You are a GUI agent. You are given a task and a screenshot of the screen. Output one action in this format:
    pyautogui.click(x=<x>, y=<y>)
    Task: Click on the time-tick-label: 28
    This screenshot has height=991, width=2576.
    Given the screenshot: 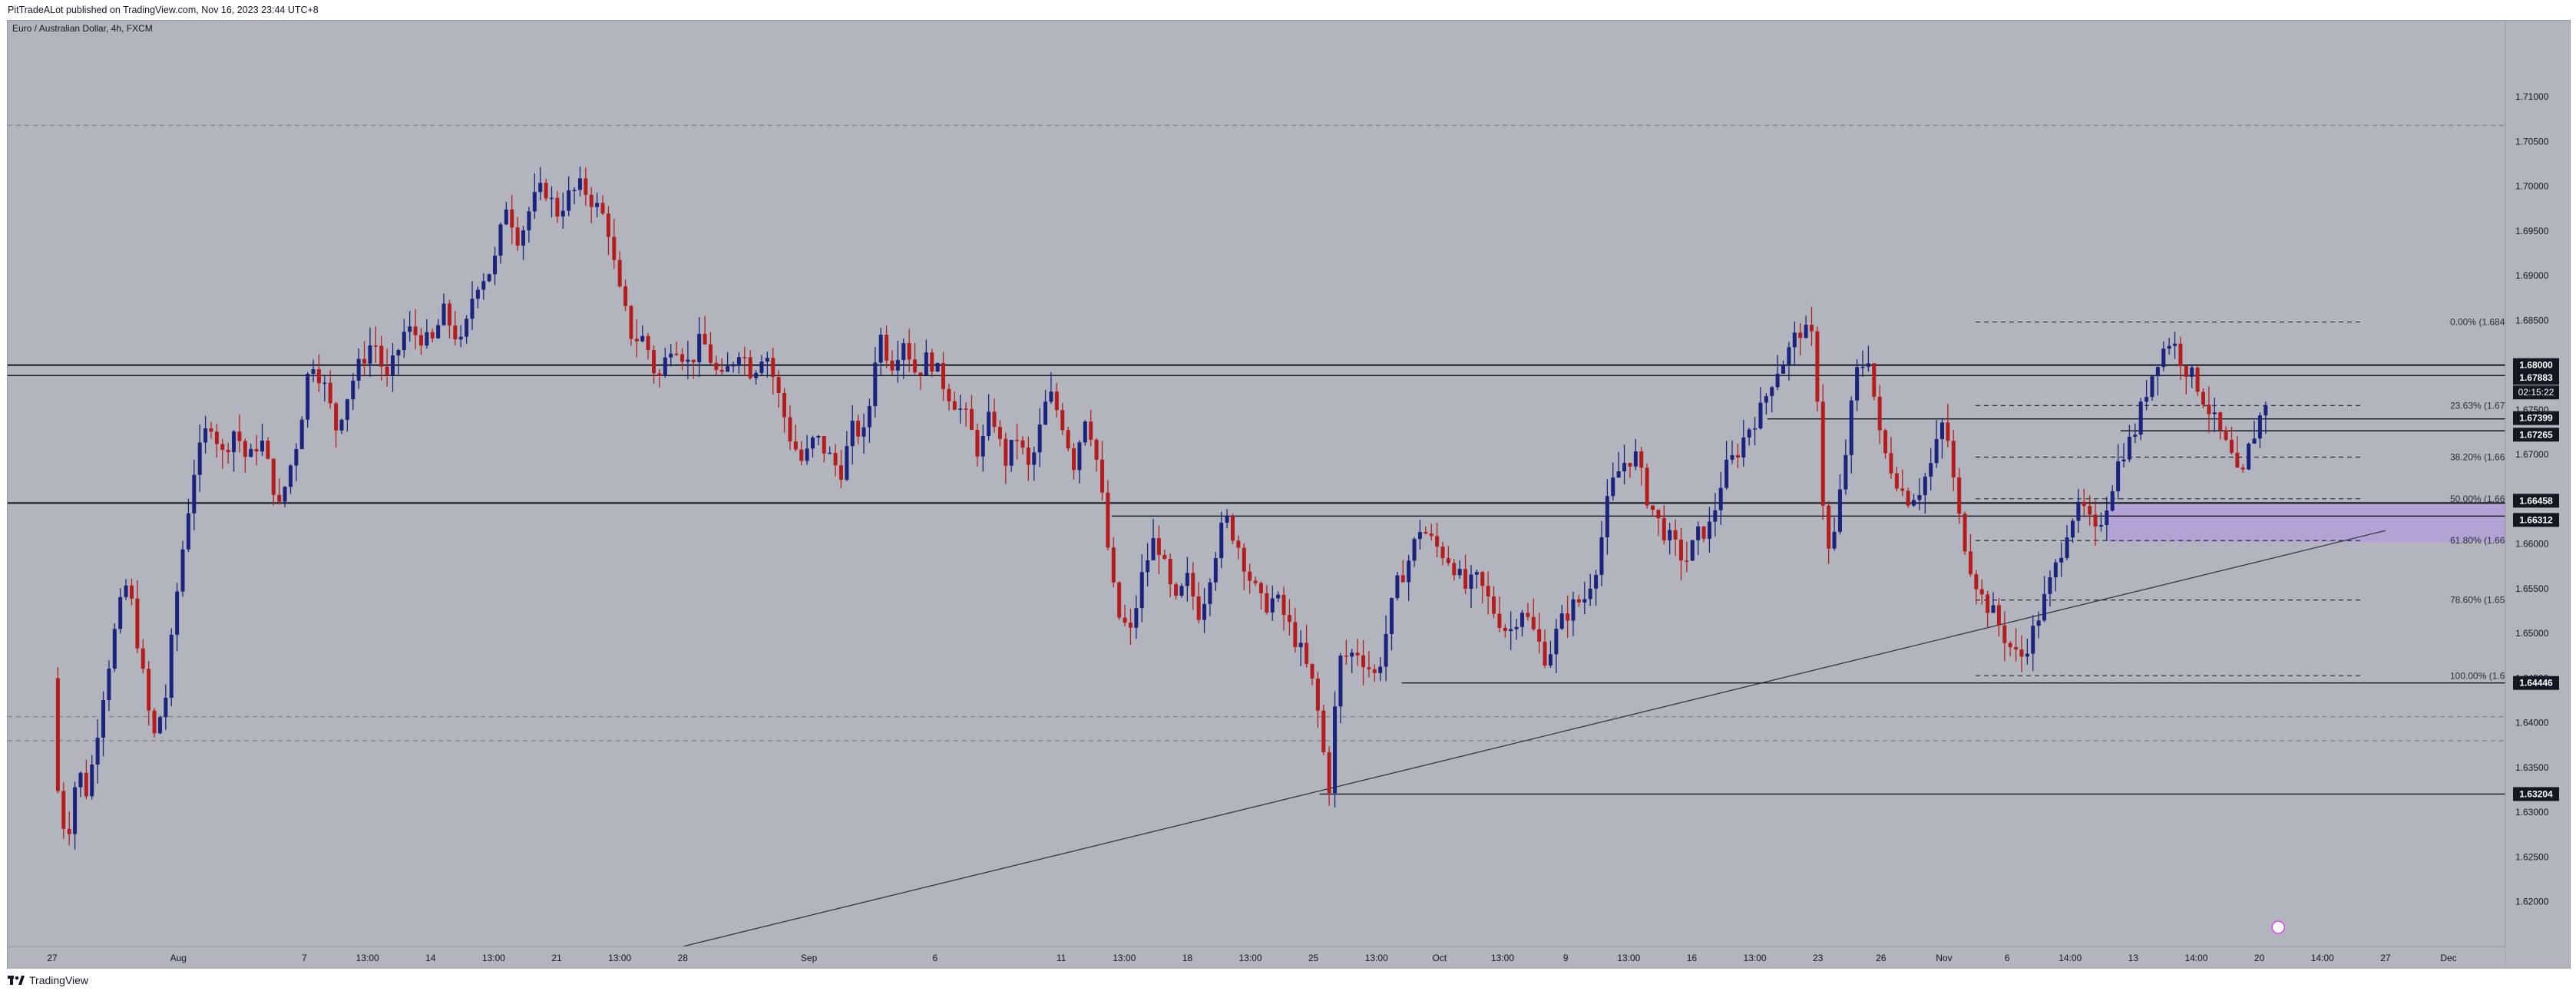 What is the action you would take?
    pyautogui.click(x=683, y=958)
    